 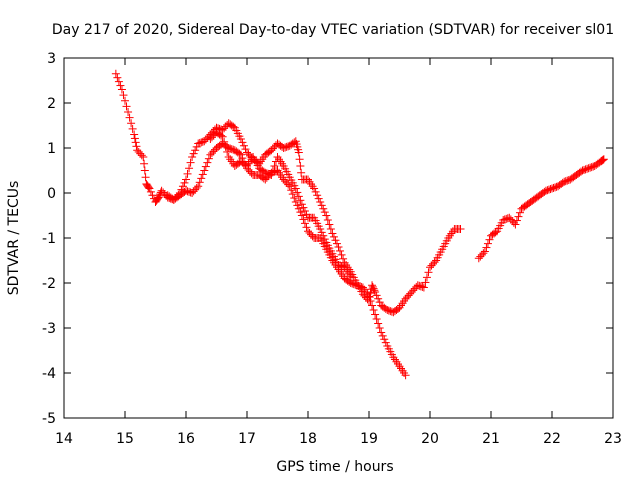 What do you see at coordinates (430, 439) in the screenshot?
I see `x-tick-label: 20` at bounding box center [430, 439].